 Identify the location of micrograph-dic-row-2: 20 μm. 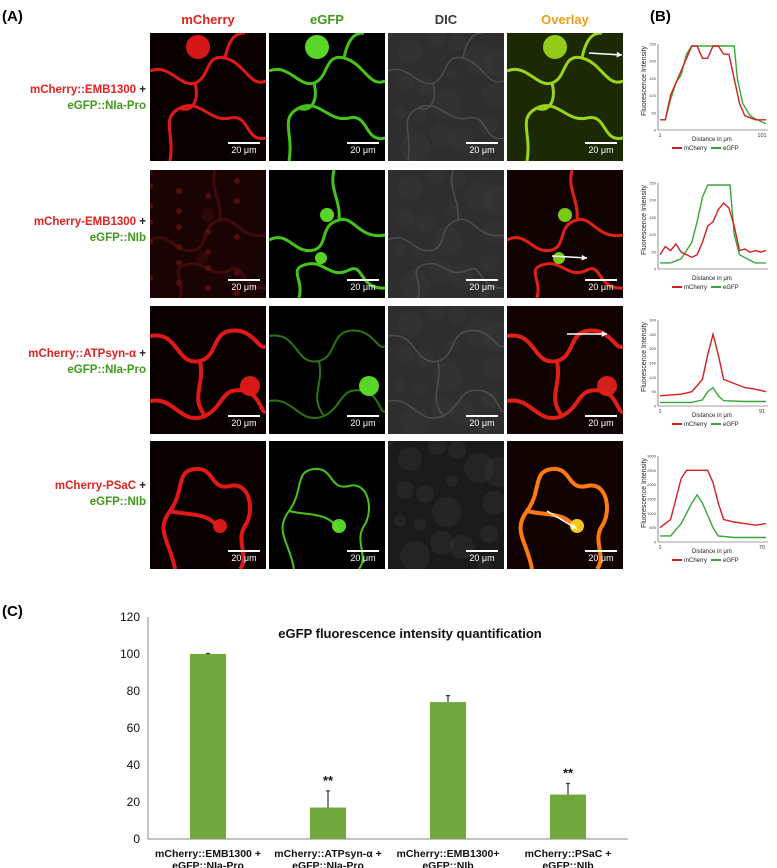
(446, 234).